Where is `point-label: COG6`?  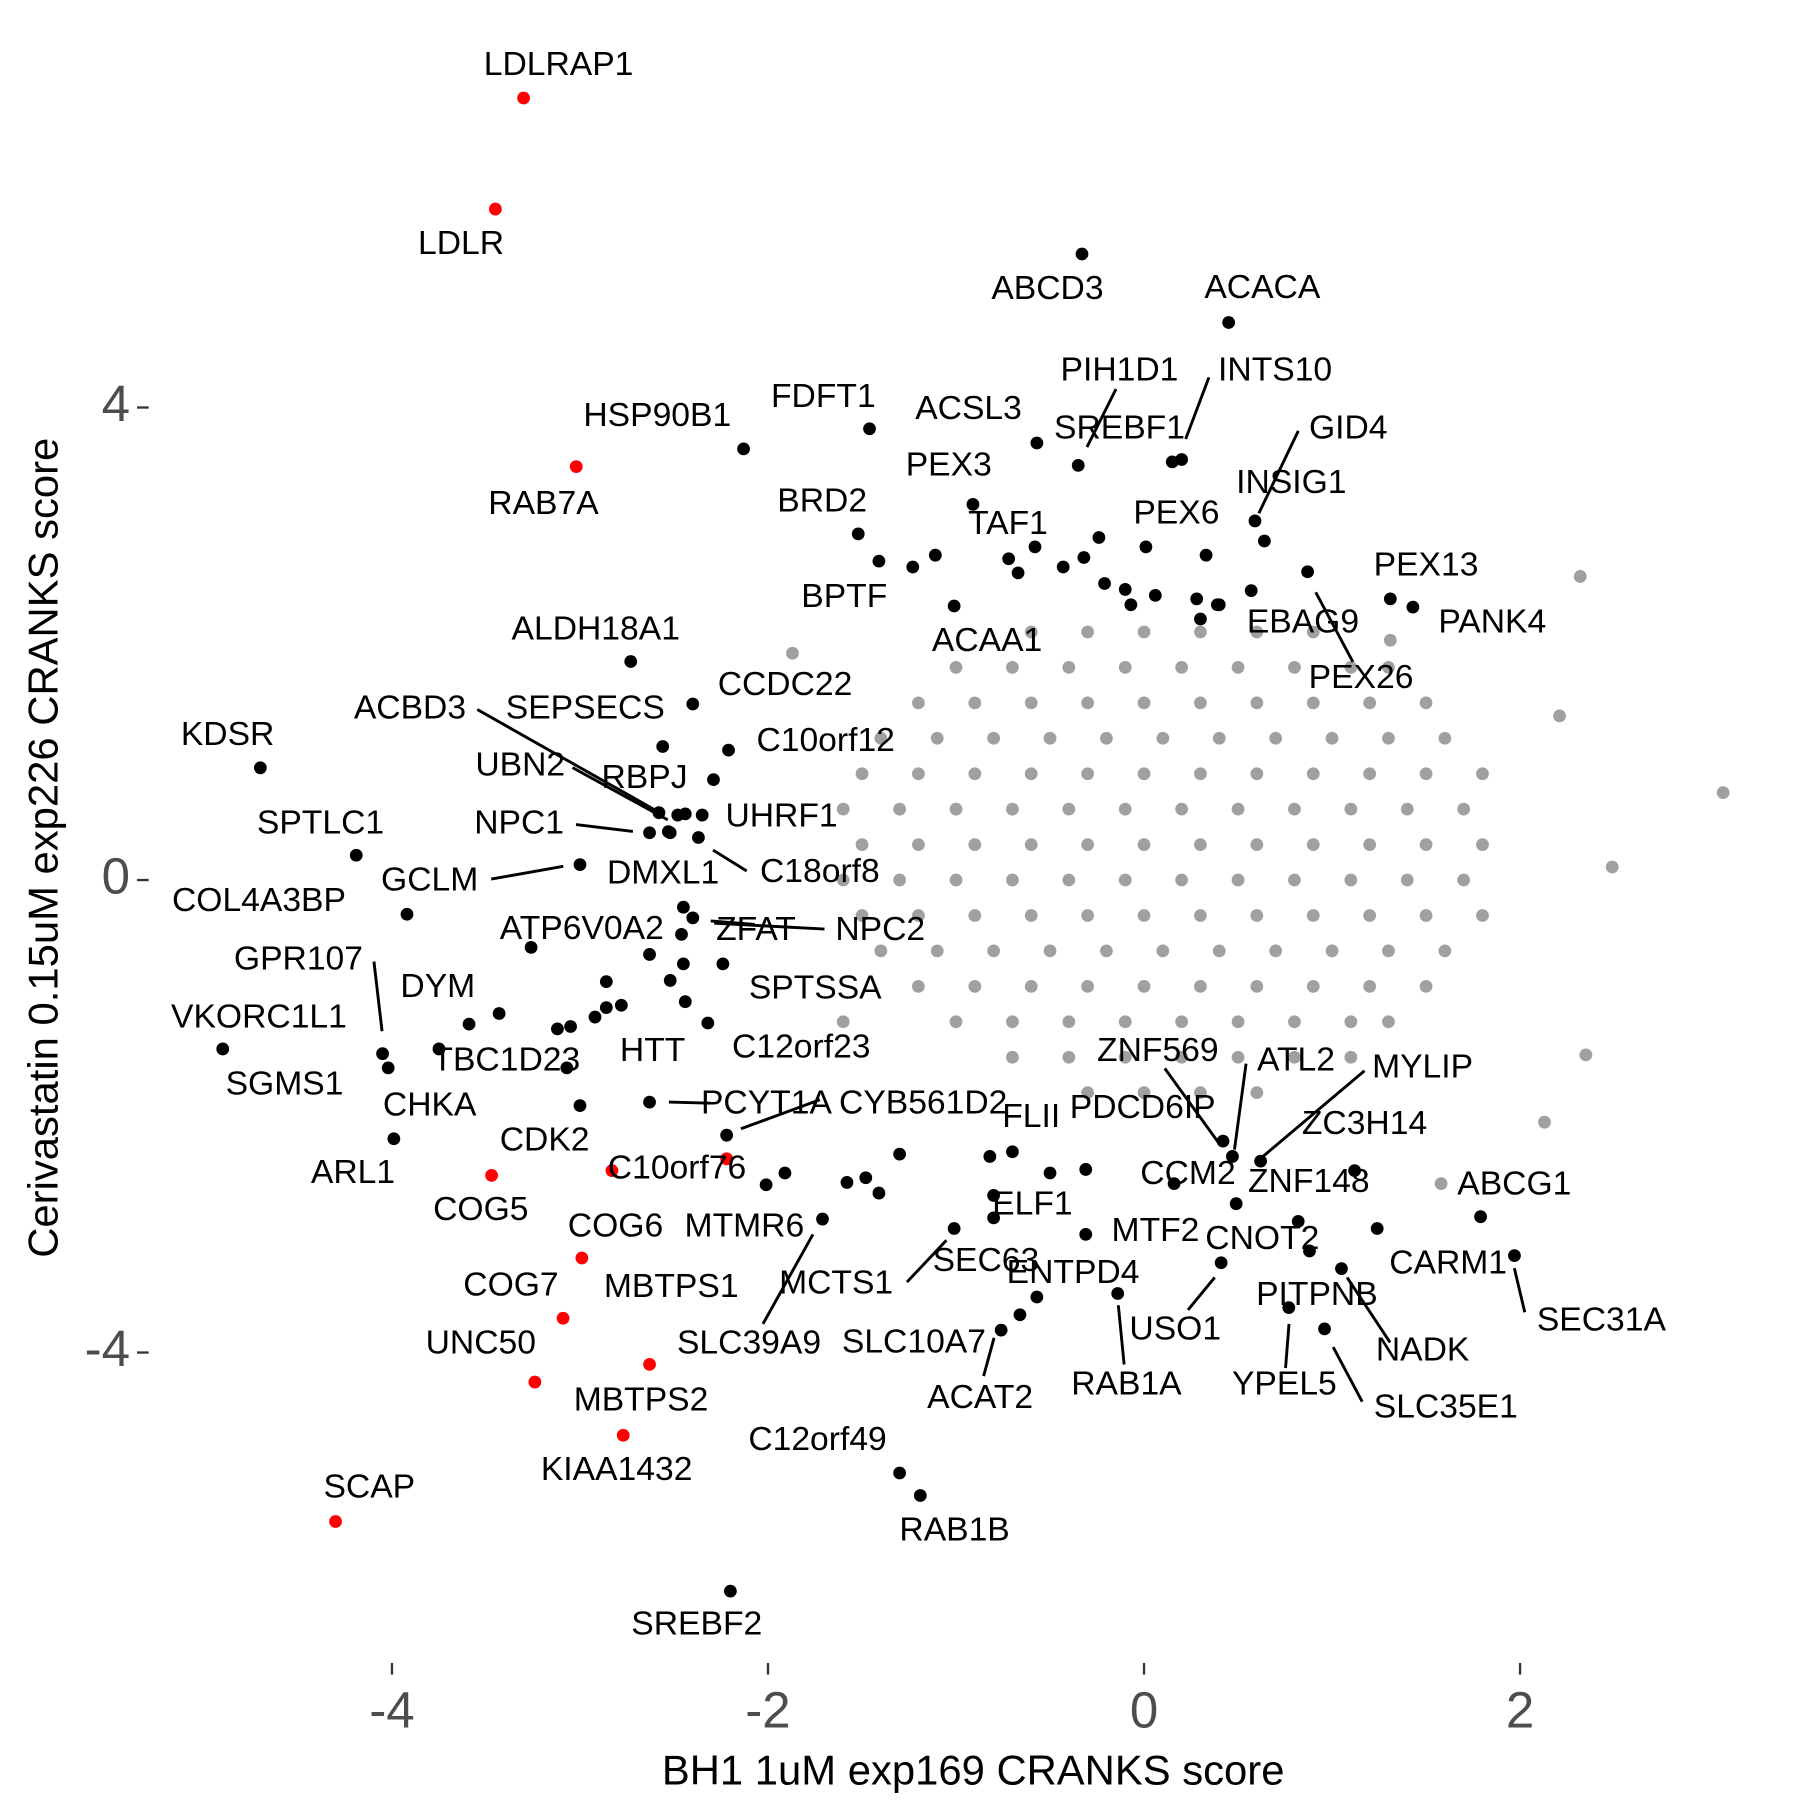 point-label: COG6 is located at coordinates (615, 1225).